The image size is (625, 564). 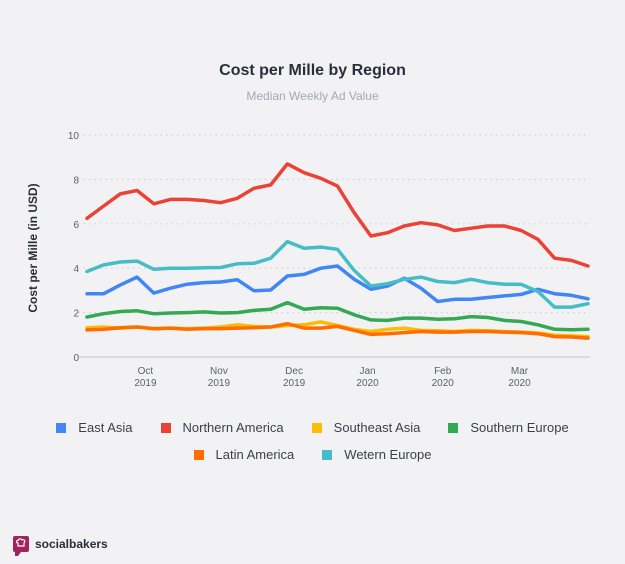 What do you see at coordinates (312, 70) in the screenshot?
I see `chart-title: Cost per Mille by Region` at bounding box center [312, 70].